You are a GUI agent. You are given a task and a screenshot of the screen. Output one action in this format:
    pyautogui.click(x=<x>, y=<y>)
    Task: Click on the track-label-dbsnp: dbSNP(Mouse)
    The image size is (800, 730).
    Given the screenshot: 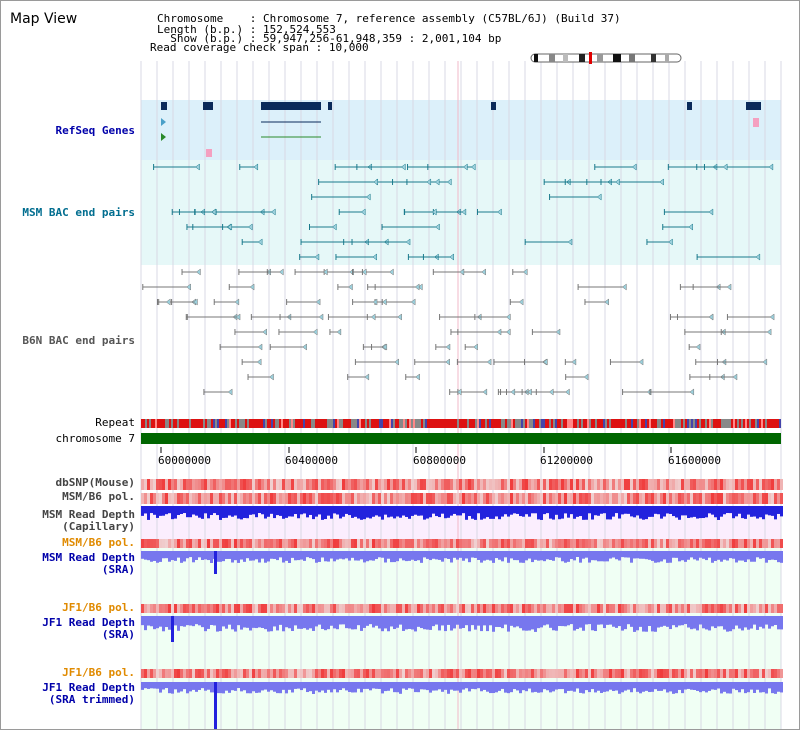 What is the action you would take?
    pyautogui.click(x=95, y=482)
    